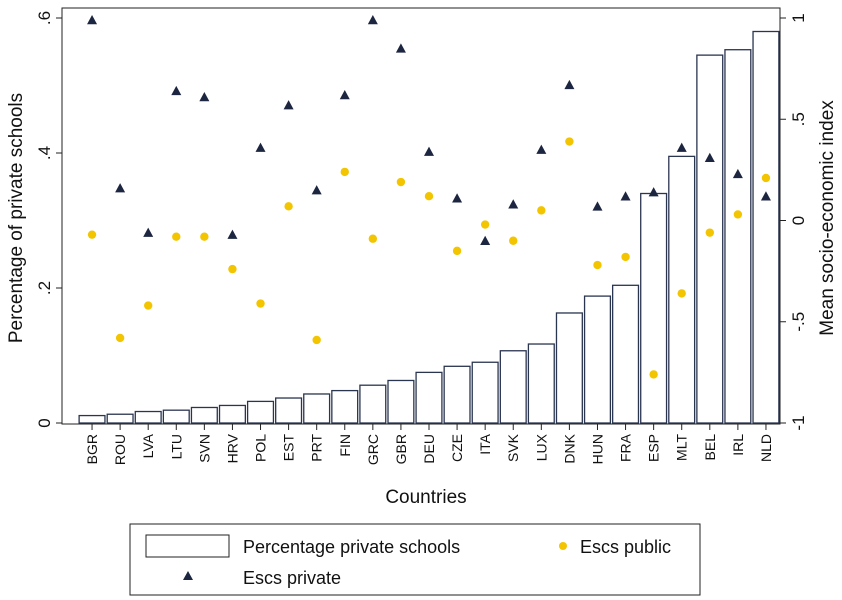 Image resolution: width=842 pixels, height=600 pixels. Describe the element at coordinates (260, 412) in the screenshot. I see `bar-pol` at that location.